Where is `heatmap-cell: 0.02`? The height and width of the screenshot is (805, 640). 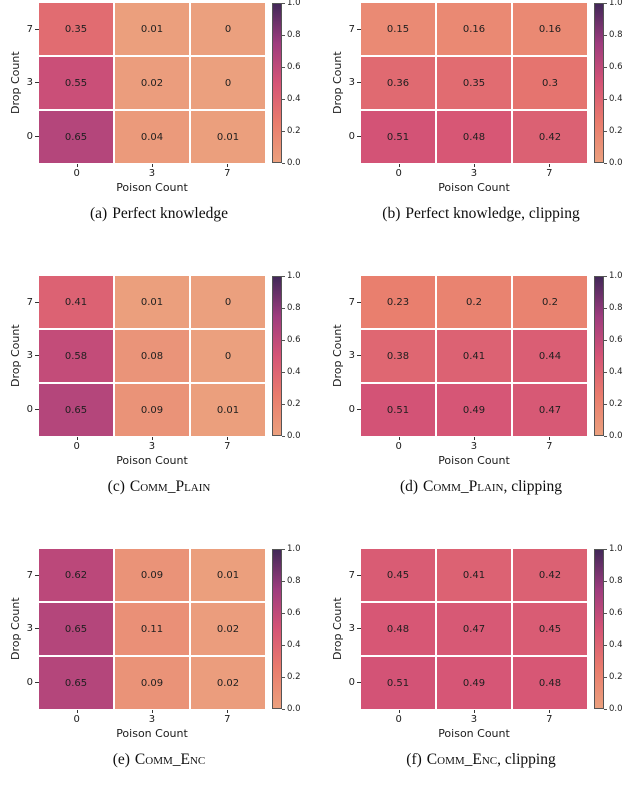
heatmap-cell: 0.02 is located at coordinates (228, 629).